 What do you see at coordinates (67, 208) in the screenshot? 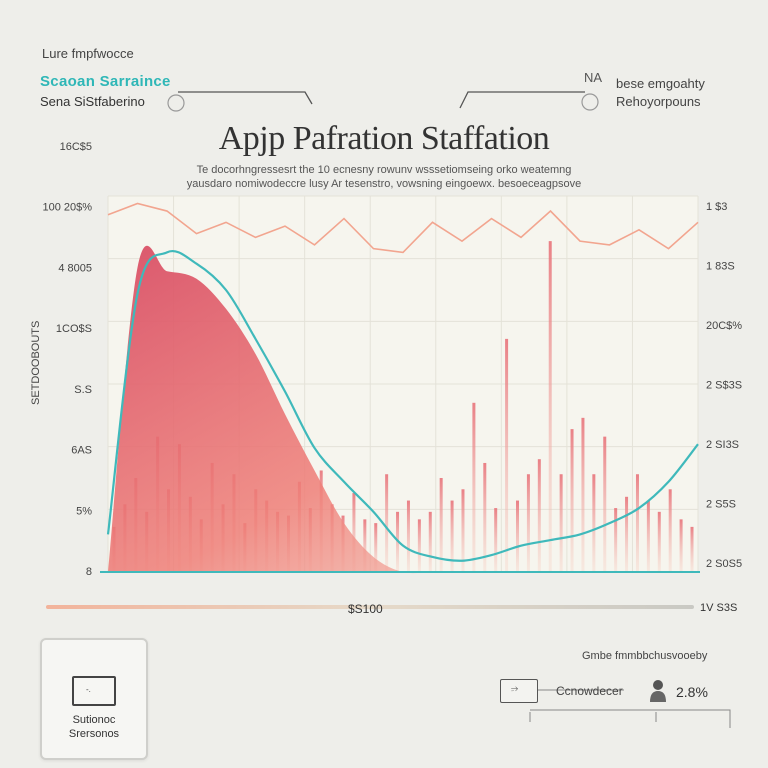
I see `y-axis-left-tick: 100 20$%` at bounding box center [67, 208].